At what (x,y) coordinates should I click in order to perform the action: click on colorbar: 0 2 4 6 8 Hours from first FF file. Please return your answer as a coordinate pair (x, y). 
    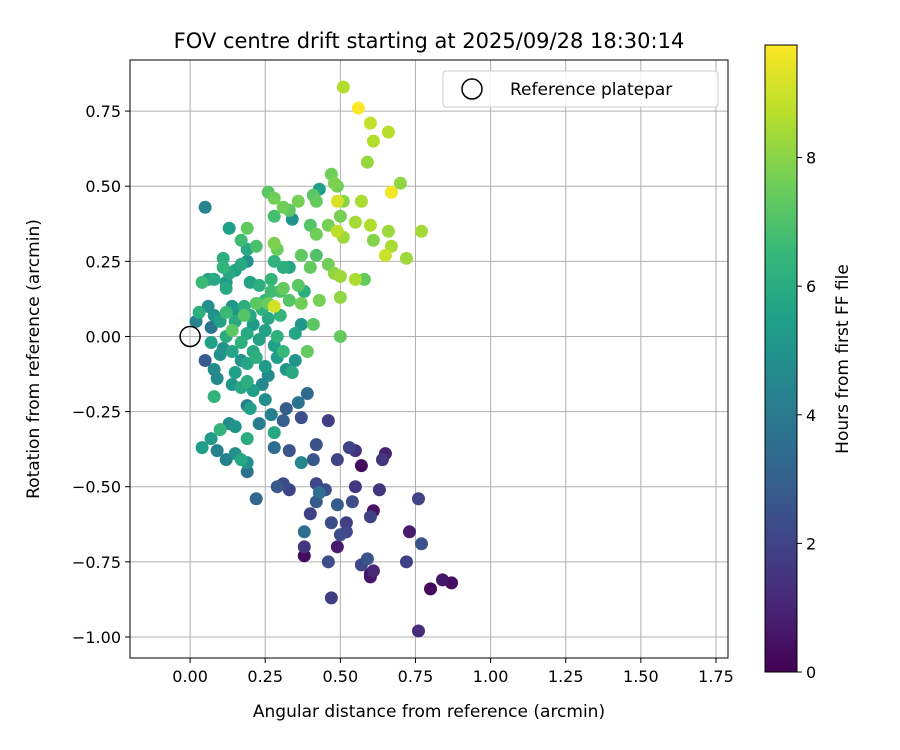
    Looking at the image, I should click on (808, 363).